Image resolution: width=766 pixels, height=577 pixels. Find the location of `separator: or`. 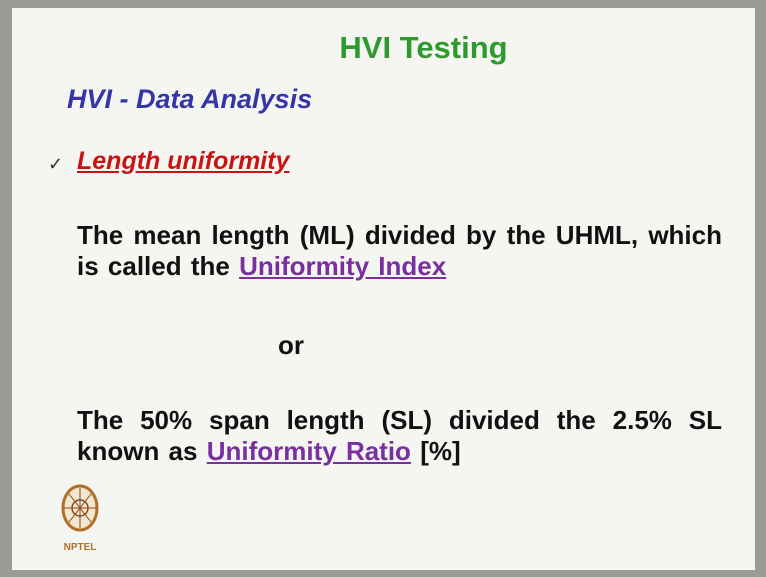

separator: or is located at coordinates (291, 345).